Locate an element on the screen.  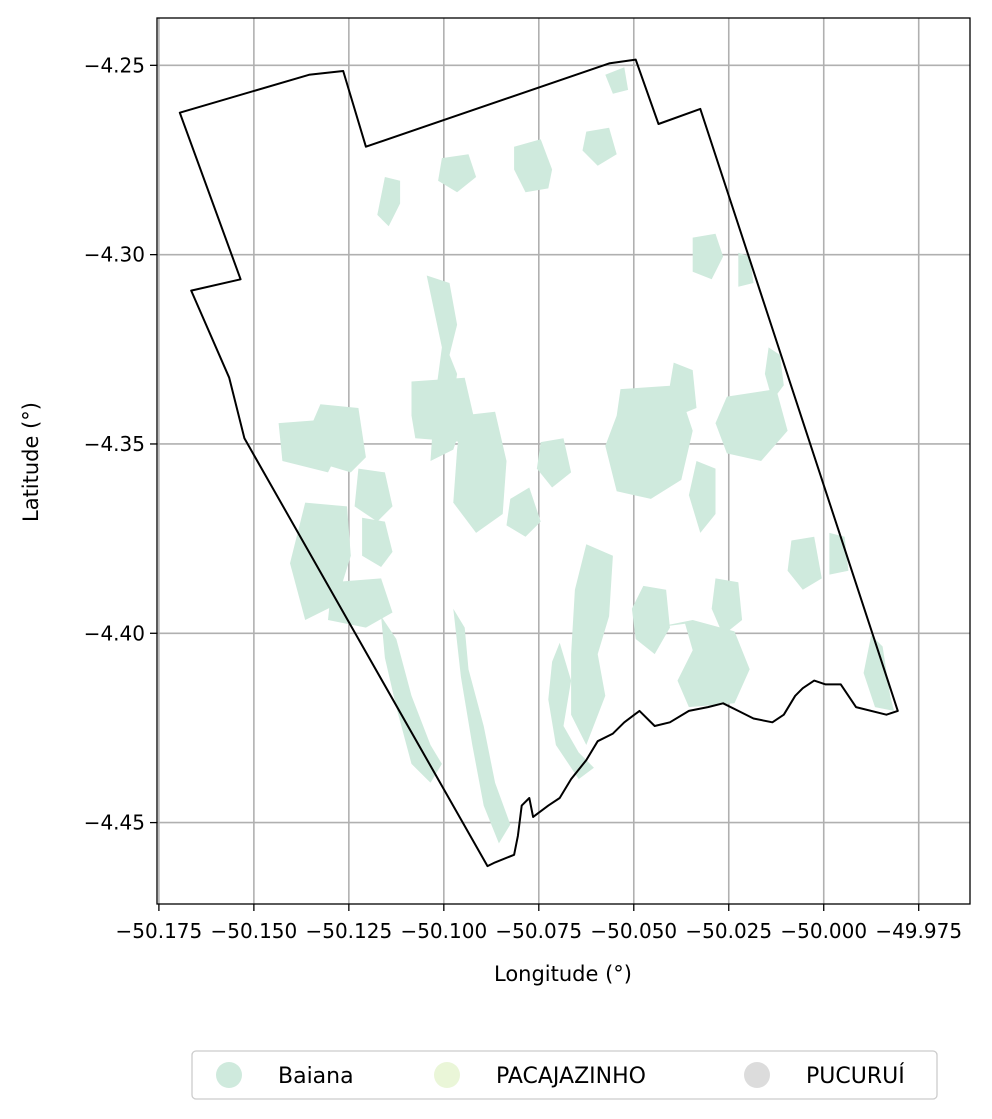
legend: Baiana PACAJAZINHO PUCURUÍ is located at coordinates (564, 1075).